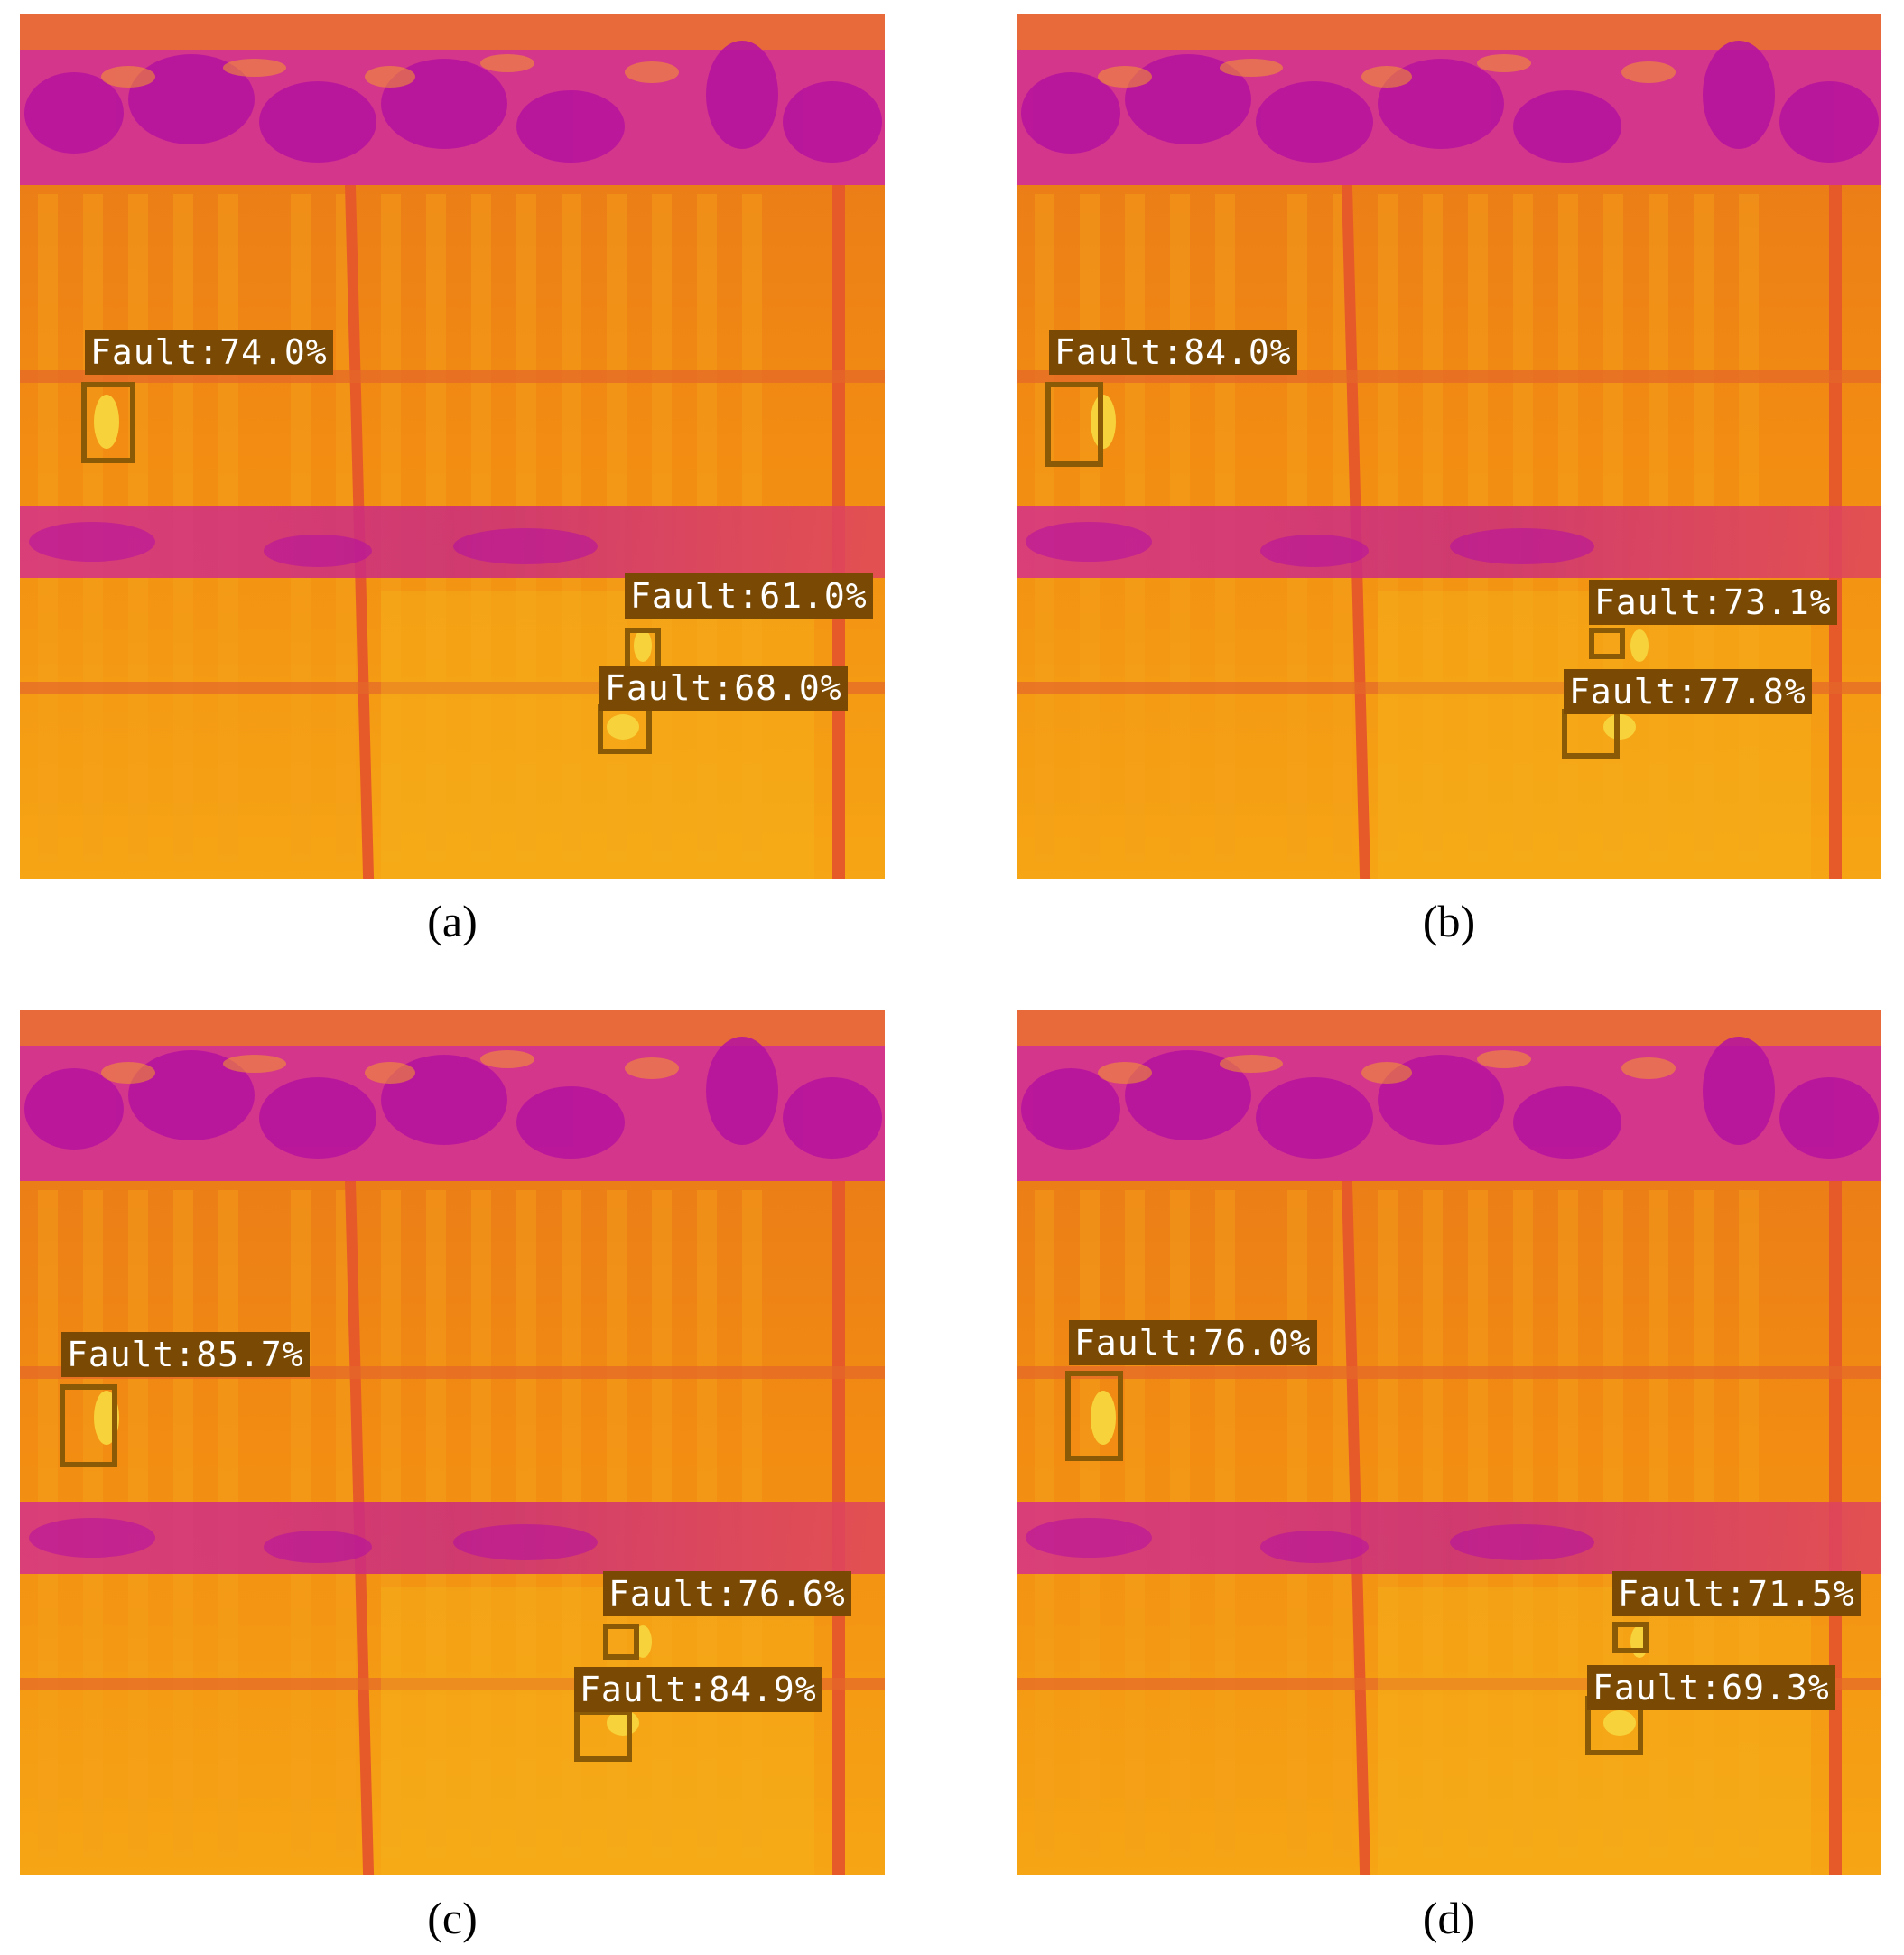 The width and height of the screenshot is (1904, 1955). What do you see at coordinates (1711, 1687) in the screenshot?
I see `detection-label: Fault:69.3%` at bounding box center [1711, 1687].